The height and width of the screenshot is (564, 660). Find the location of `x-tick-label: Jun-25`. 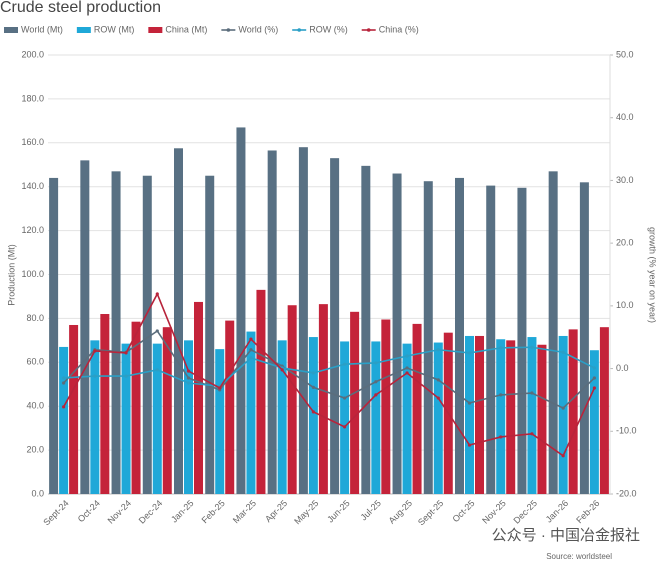

x-tick-label: Jun-25 is located at coordinates (338, 511).